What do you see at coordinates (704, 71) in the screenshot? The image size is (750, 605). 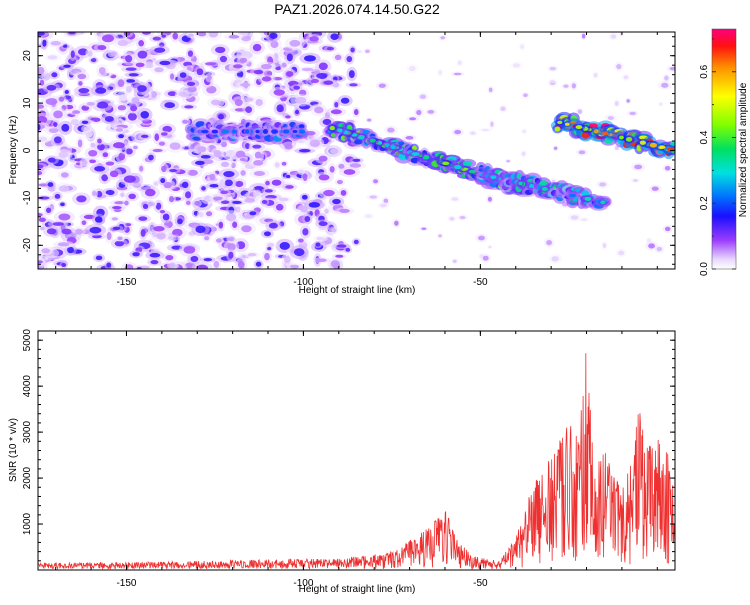 I see `colorbar-tick-label: 0.6` at bounding box center [704, 71].